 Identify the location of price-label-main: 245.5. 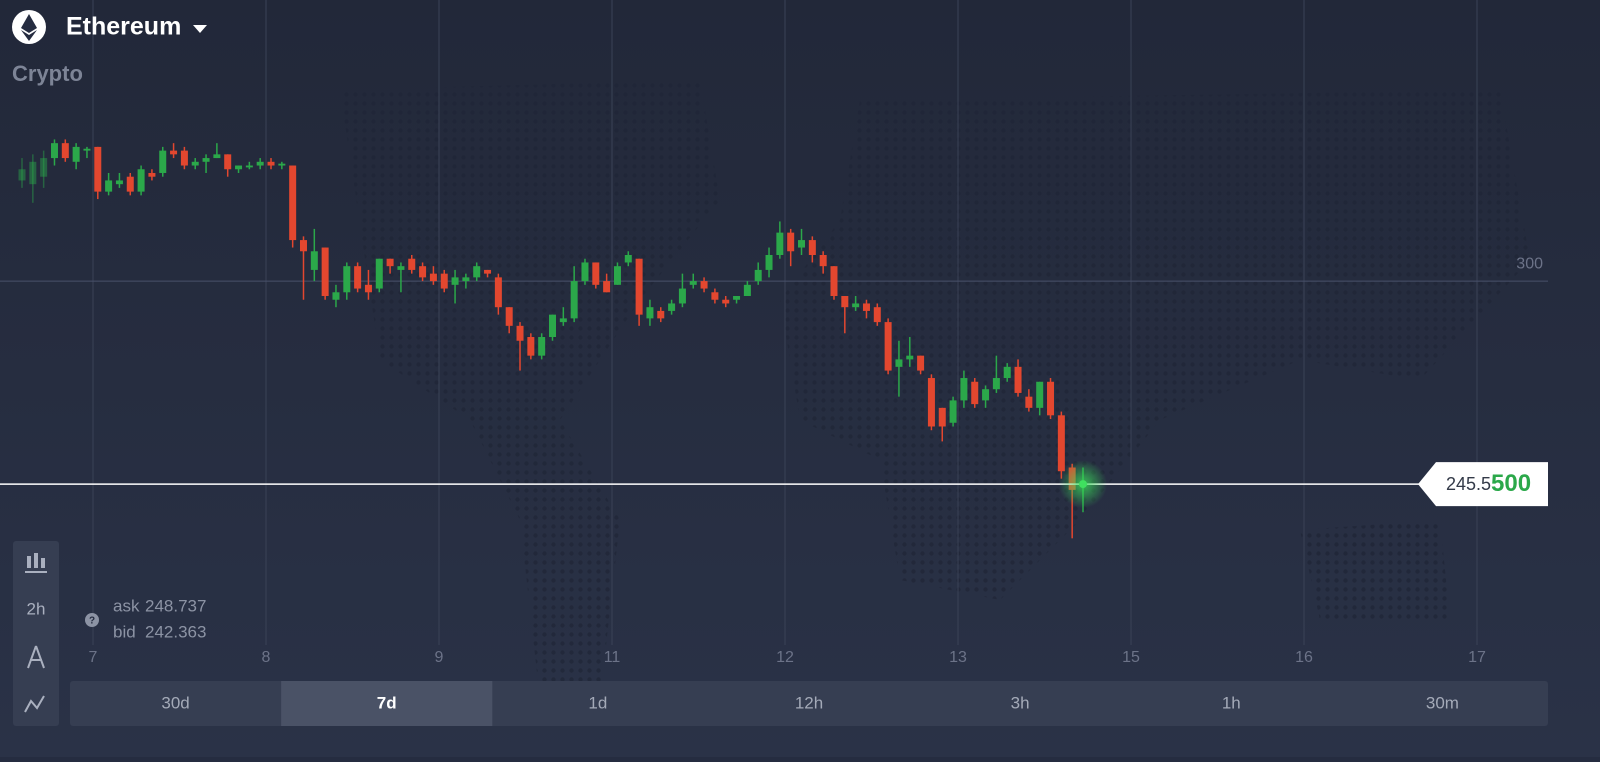
(1468, 484).